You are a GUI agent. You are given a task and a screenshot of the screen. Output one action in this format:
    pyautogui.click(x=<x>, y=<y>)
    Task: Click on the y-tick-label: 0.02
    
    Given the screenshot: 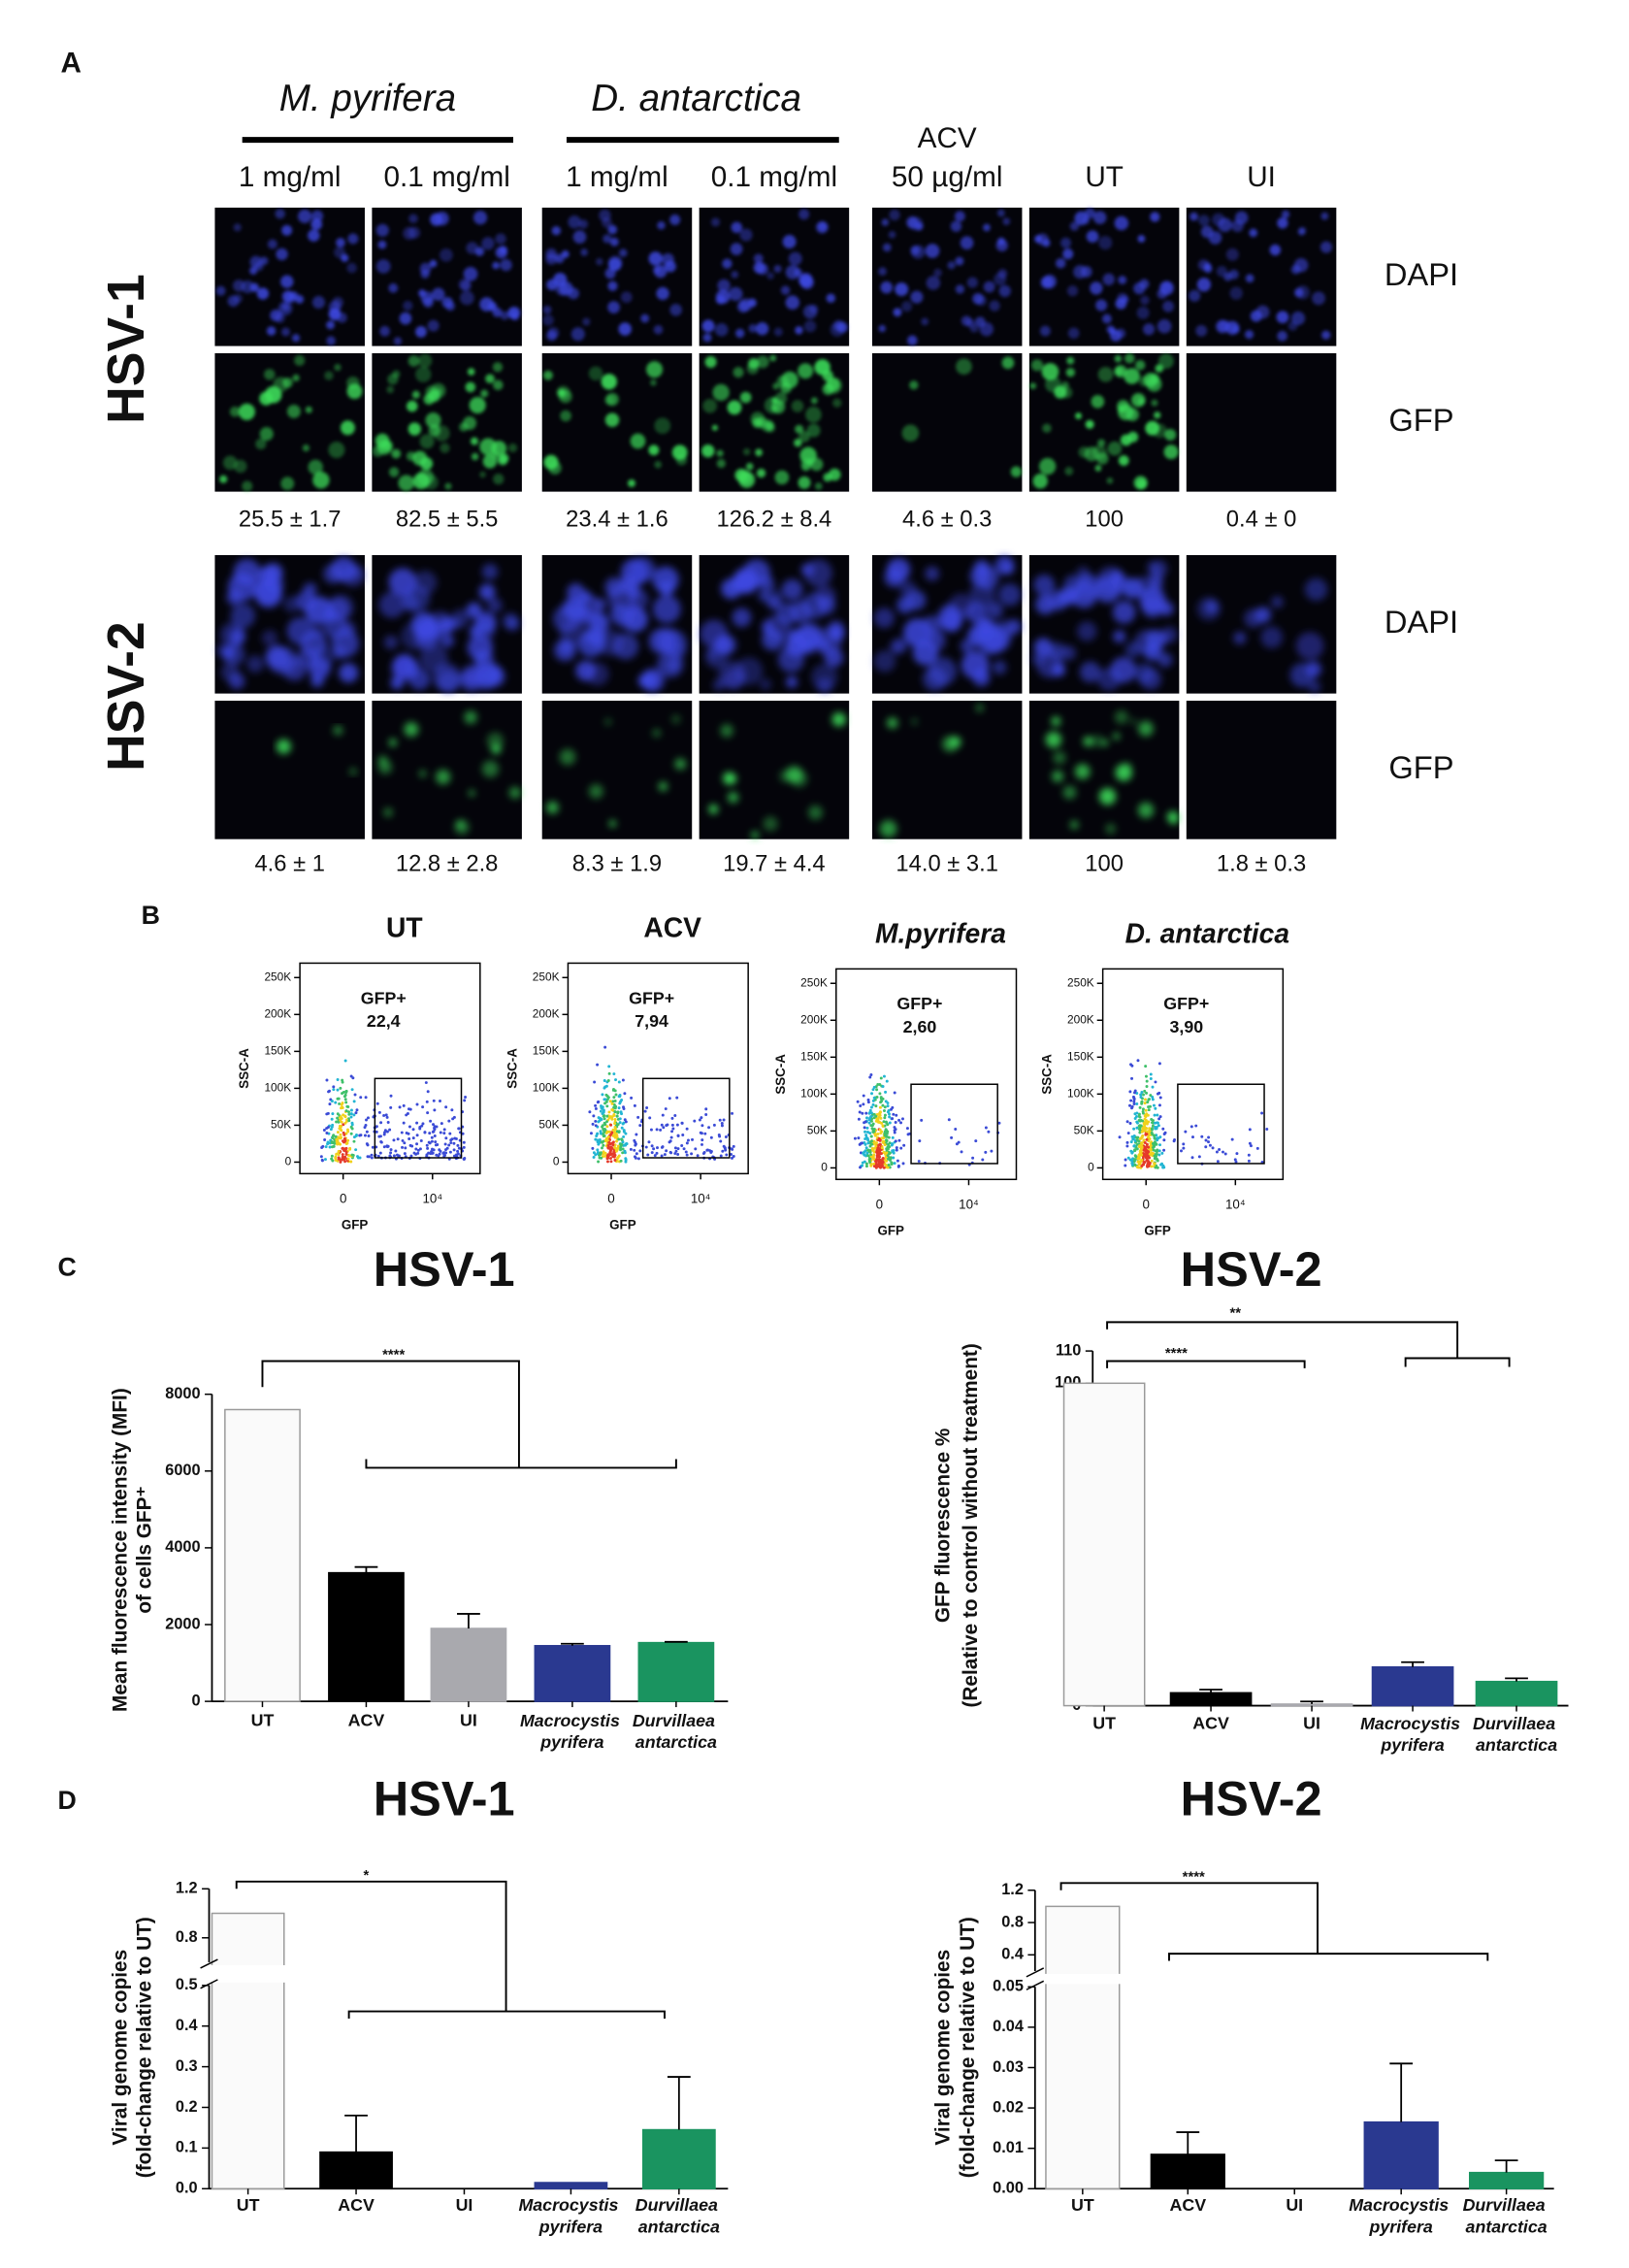 What is the action you would take?
    pyautogui.click(x=1008, y=2107)
    